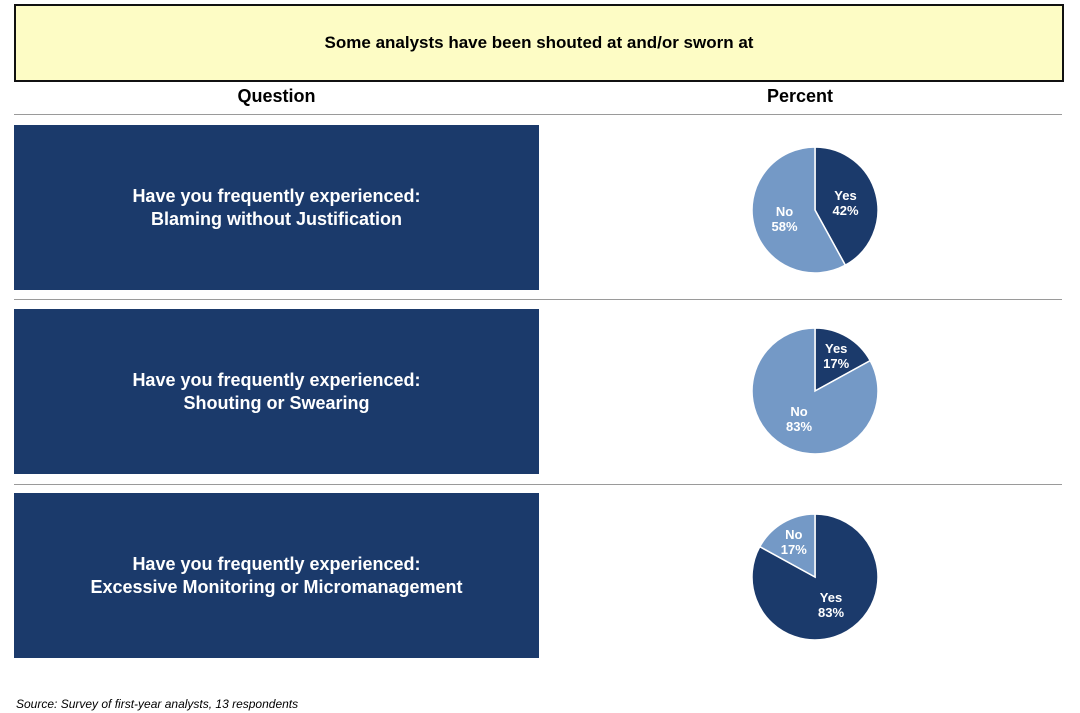  What do you see at coordinates (798, 411) in the screenshot?
I see `pie-2-label-no: No` at bounding box center [798, 411].